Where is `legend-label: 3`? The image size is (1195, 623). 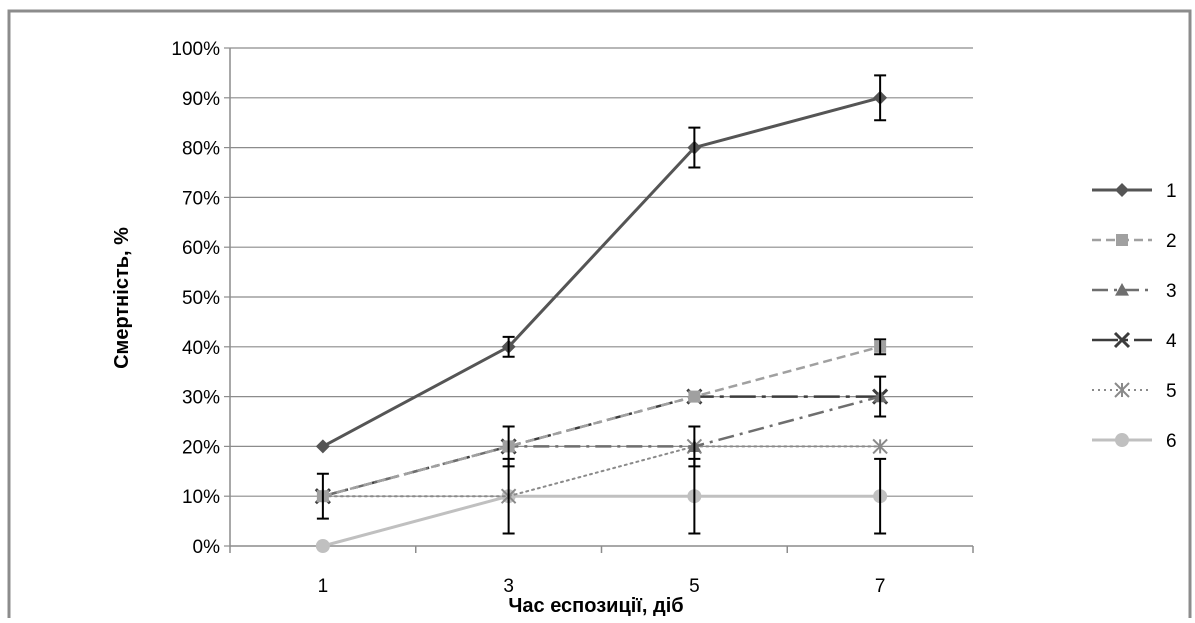 legend-label: 3 is located at coordinates (1171, 291).